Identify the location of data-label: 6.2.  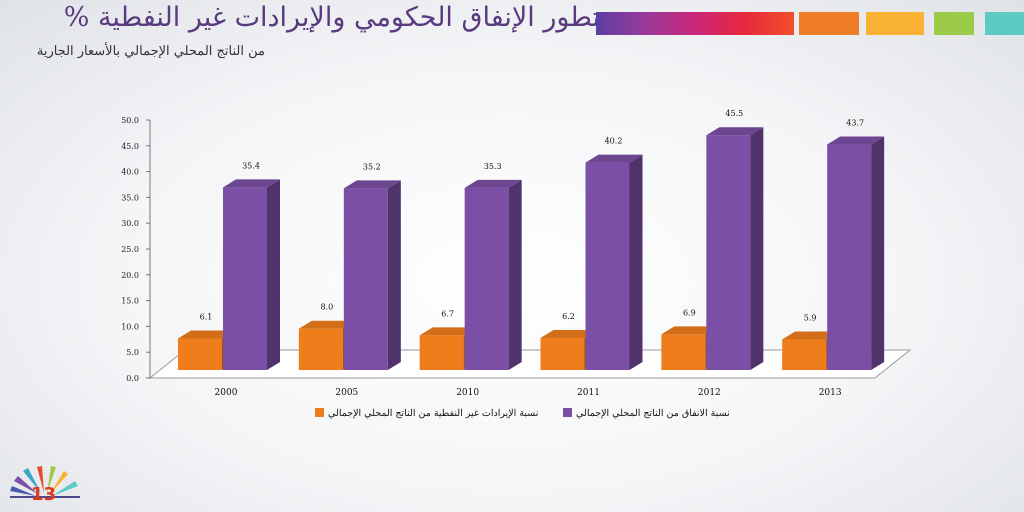
(568, 316).